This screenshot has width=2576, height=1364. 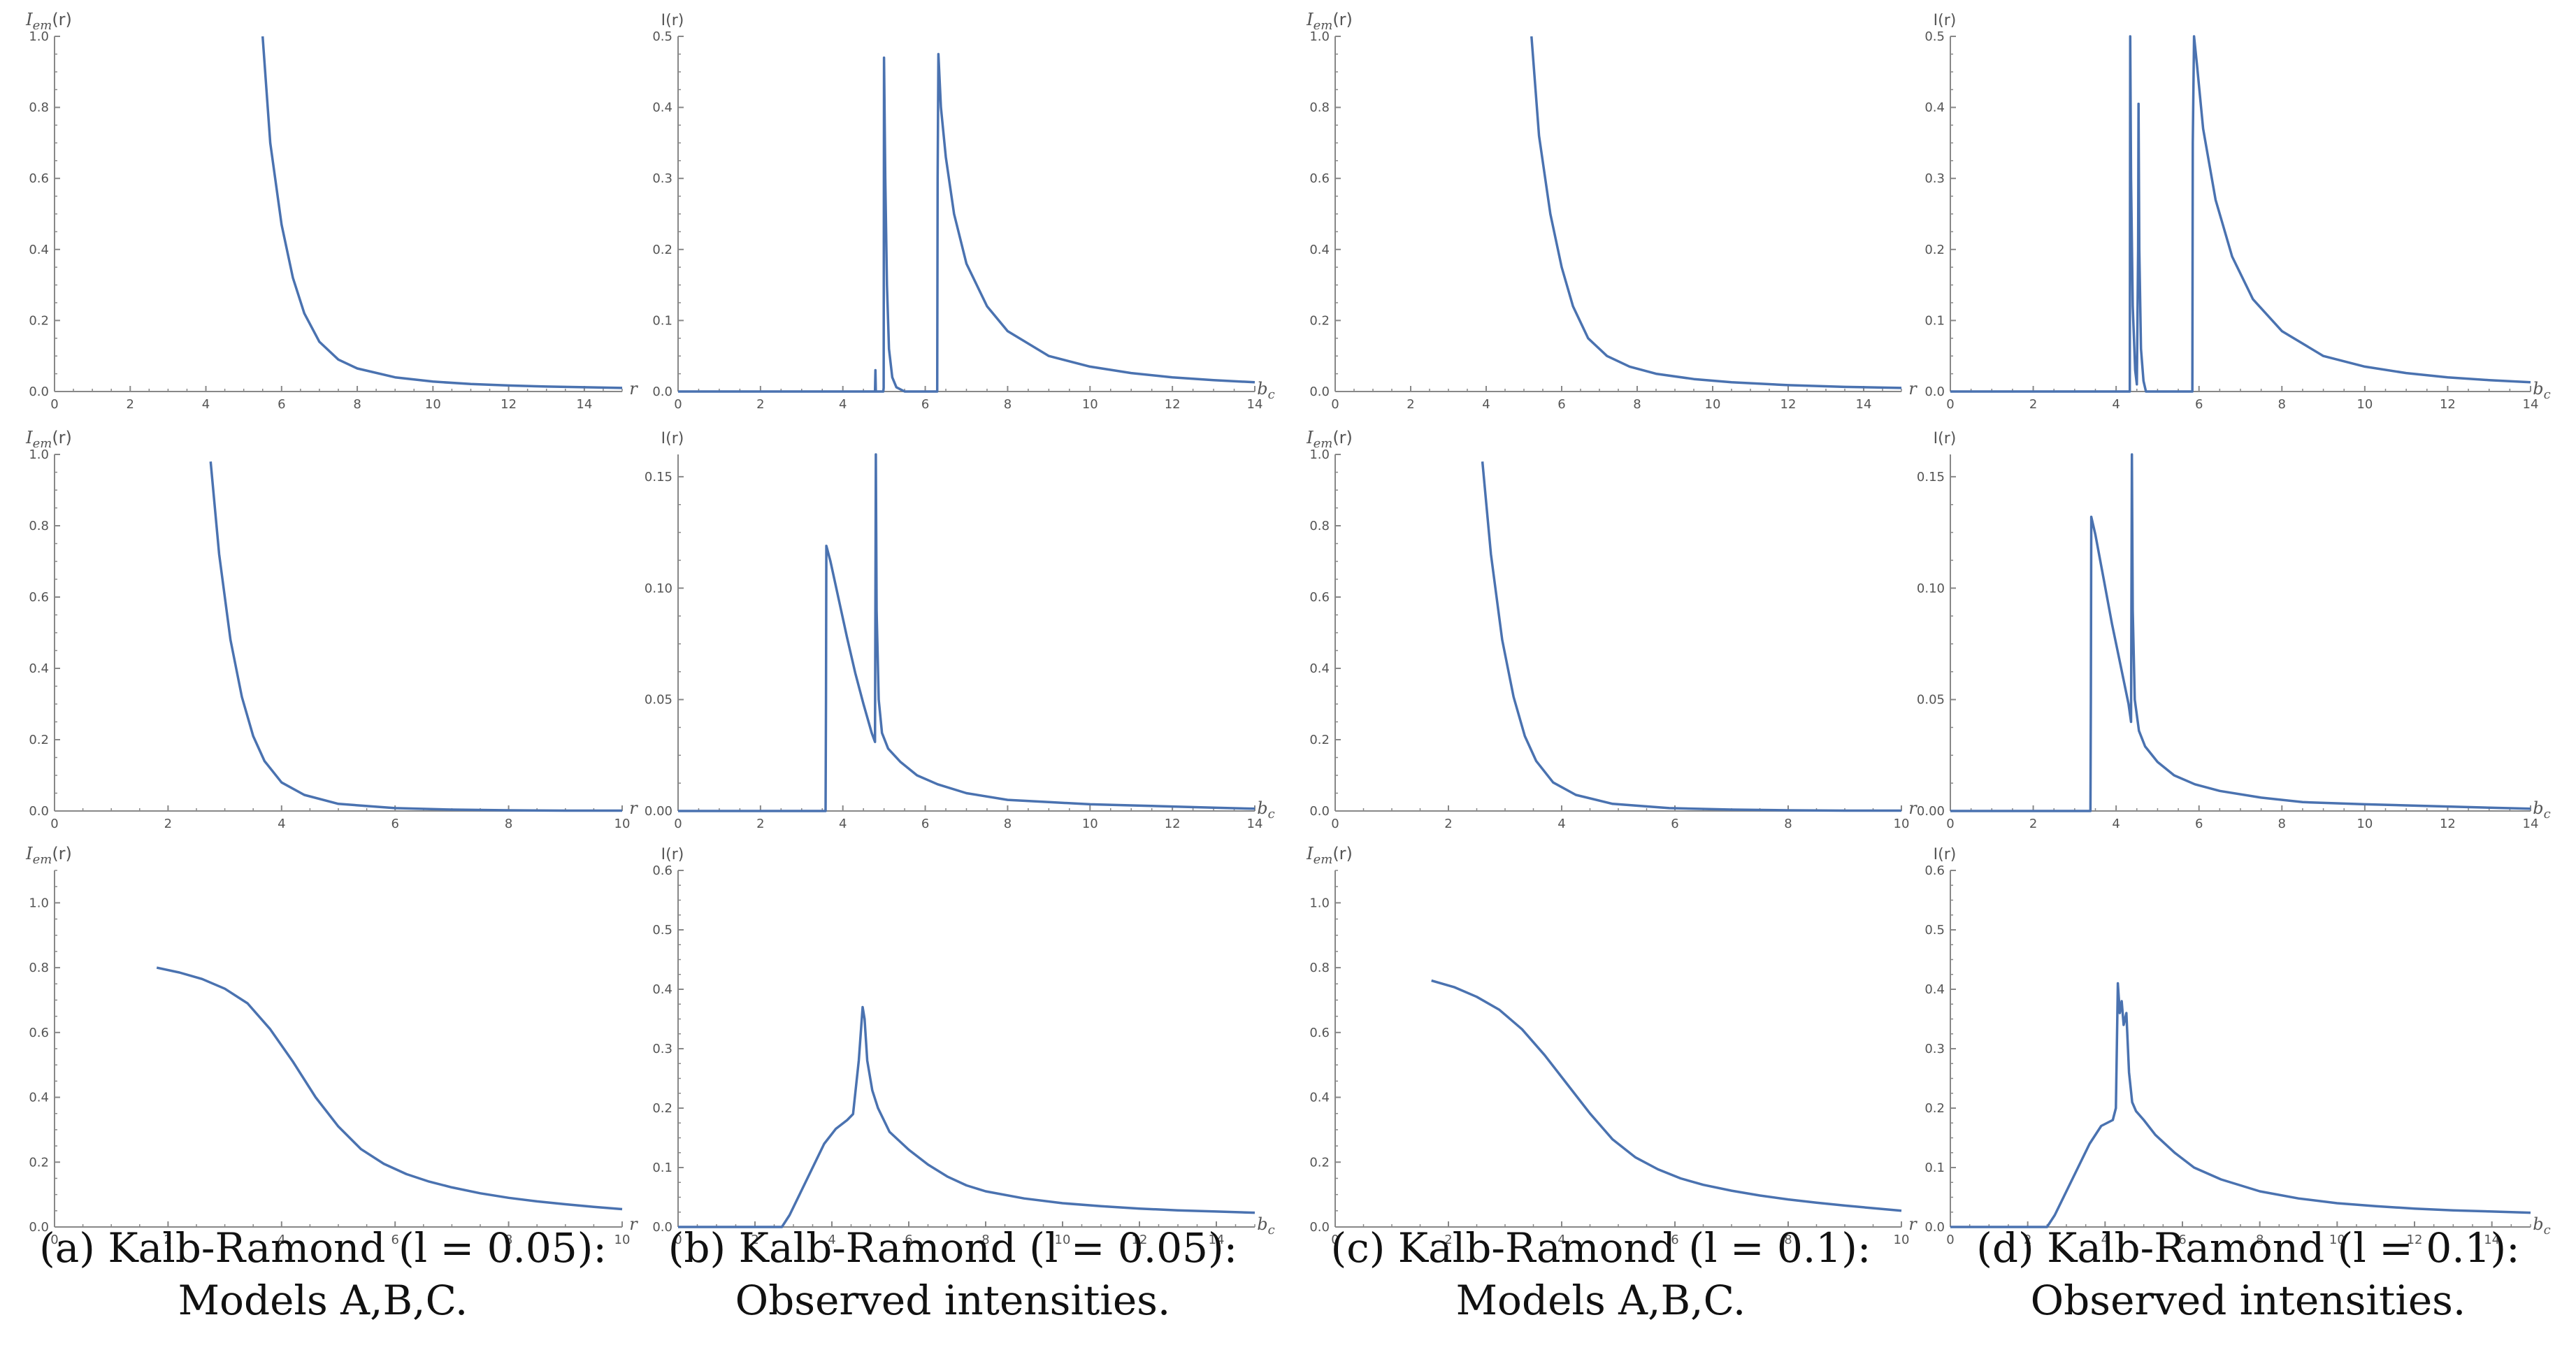 What do you see at coordinates (323, 1300) in the screenshot?
I see `caption-a-line2: Models A,B,C.` at bounding box center [323, 1300].